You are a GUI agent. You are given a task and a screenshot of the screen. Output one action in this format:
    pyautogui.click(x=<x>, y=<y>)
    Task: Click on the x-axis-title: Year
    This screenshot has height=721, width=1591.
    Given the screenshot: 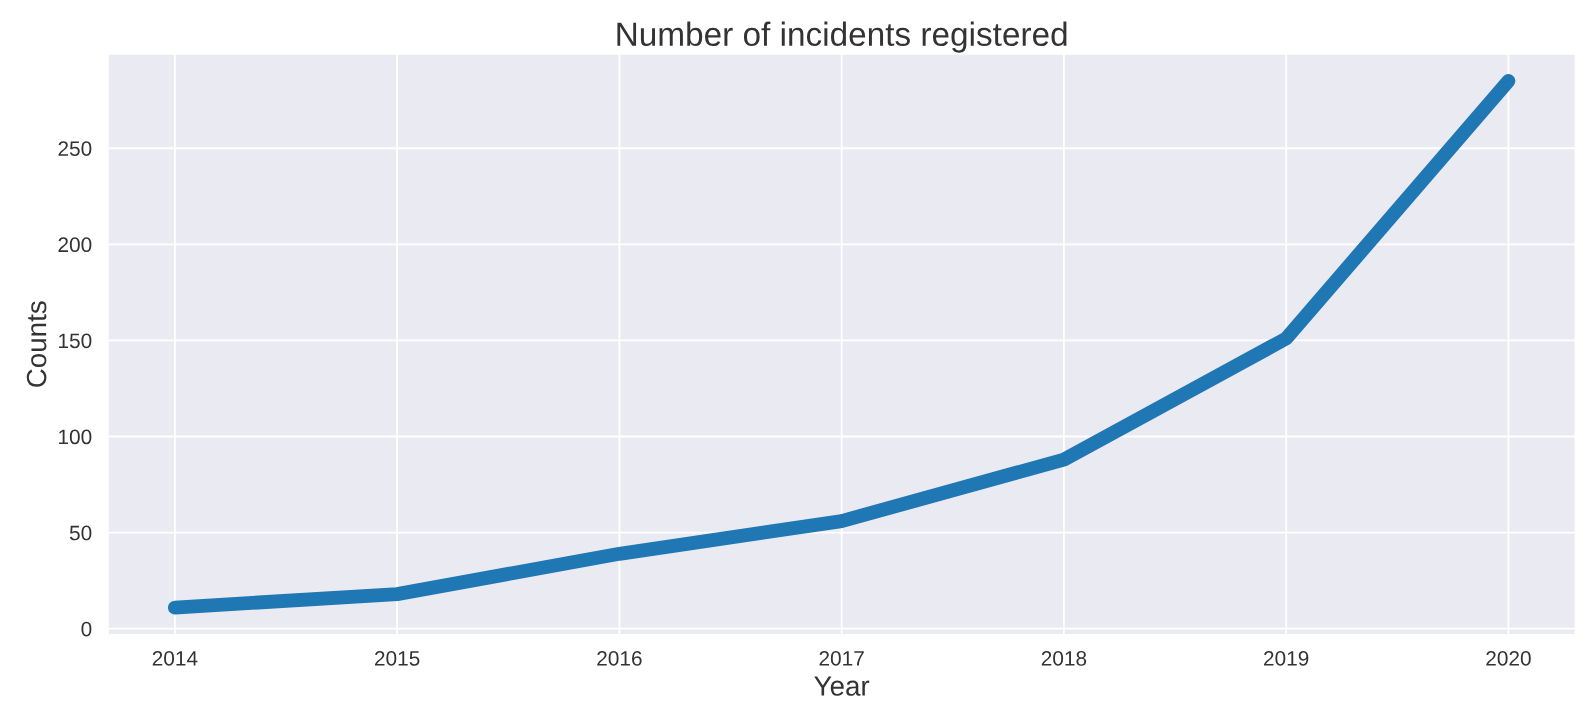 What is the action you would take?
    pyautogui.click(x=842, y=686)
    